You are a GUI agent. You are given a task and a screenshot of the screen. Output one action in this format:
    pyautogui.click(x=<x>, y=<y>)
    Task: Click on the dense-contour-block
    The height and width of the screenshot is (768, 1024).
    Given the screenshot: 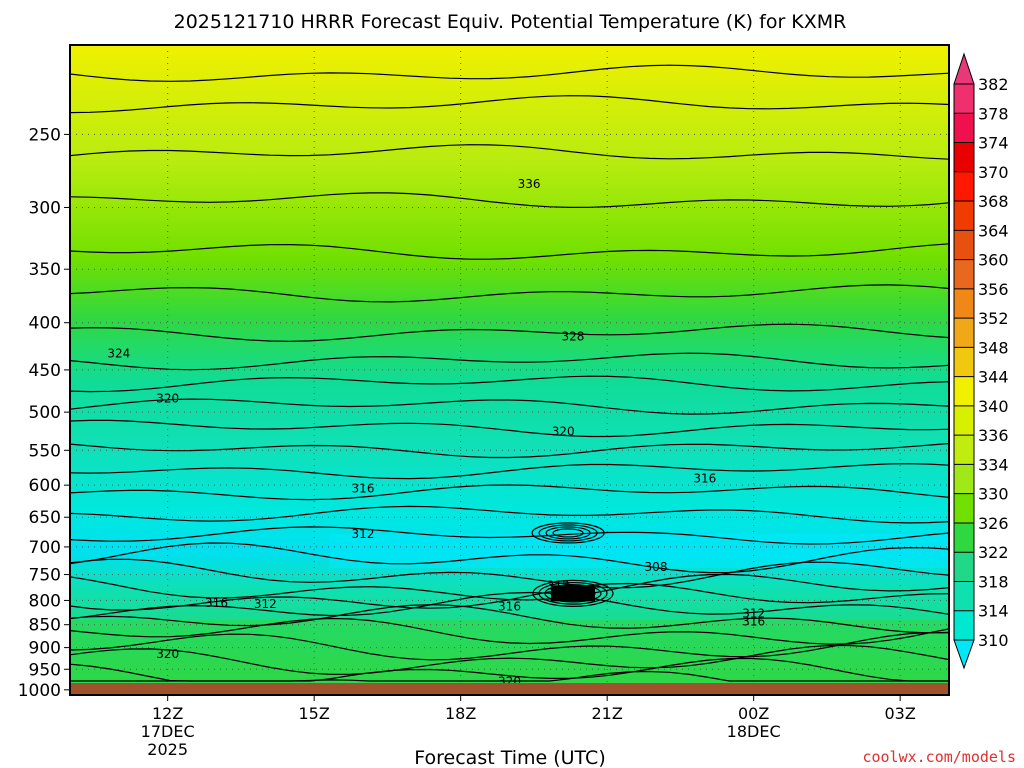 What is the action you would take?
    pyautogui.click(x=572, y=593)
    